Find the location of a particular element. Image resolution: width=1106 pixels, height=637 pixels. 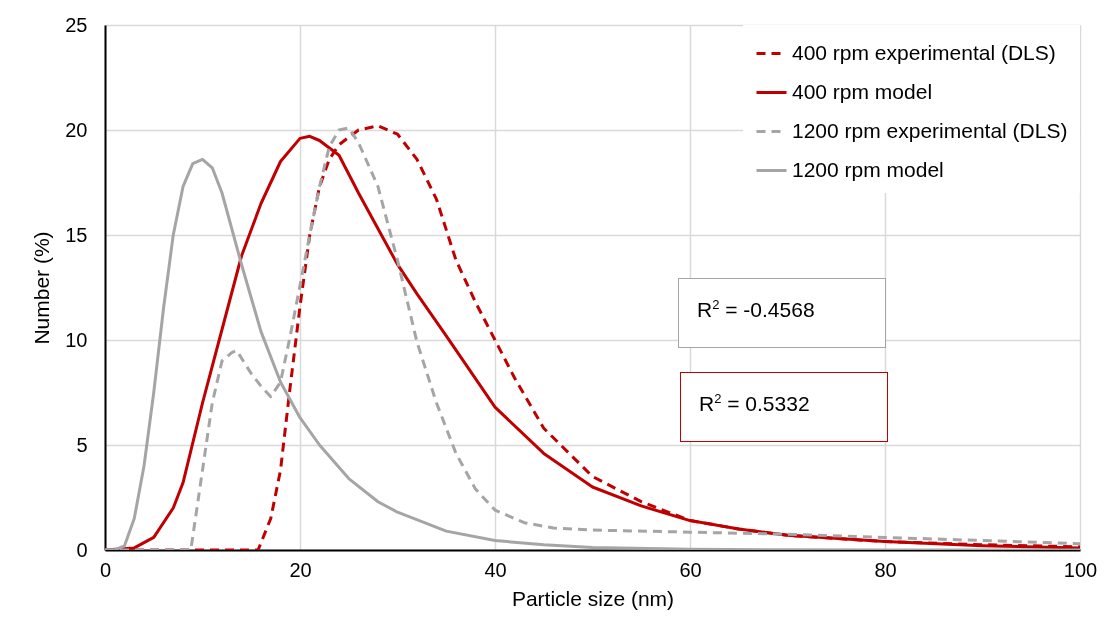

x-tick-label: 0 is located at coordinates (105, 569).